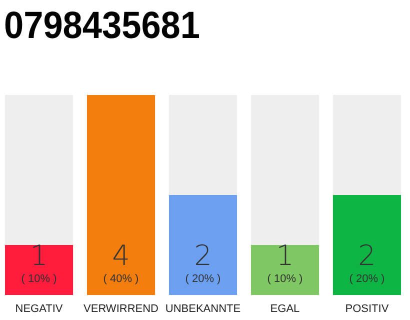 The image size is (410, 320). I want to click on data-label: 4, so click(121, 255).